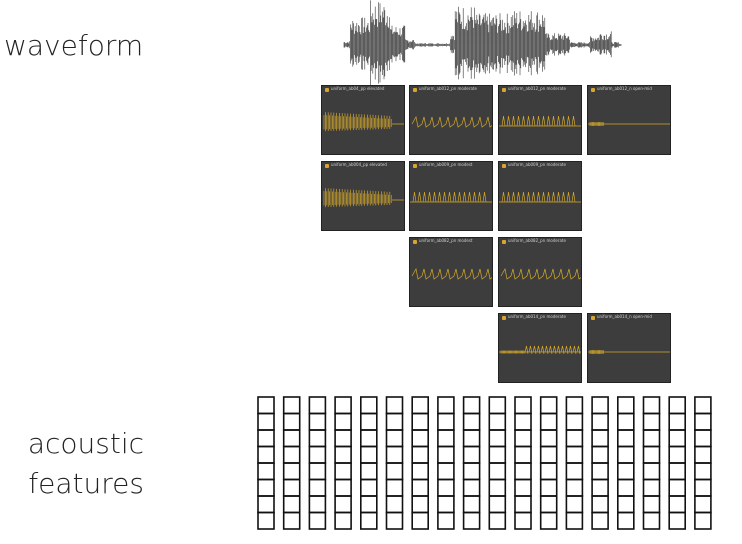  What do you see at coordinates (74, 464) in the screenshot?
I see `acoustic-features-label: acoustic features` at bounding box center [74, 464].